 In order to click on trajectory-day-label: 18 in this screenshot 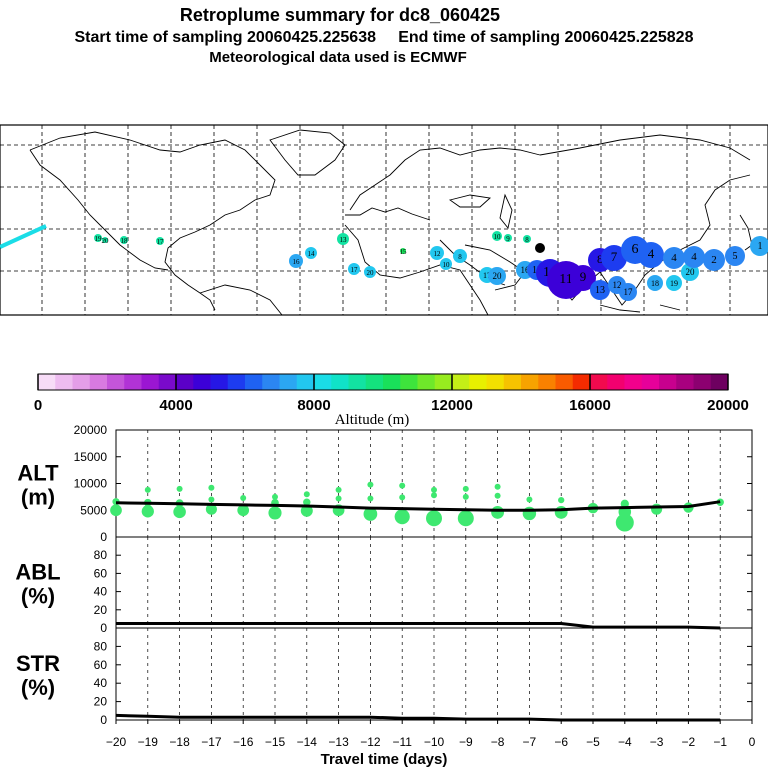, I will do `click(125, 241)`.